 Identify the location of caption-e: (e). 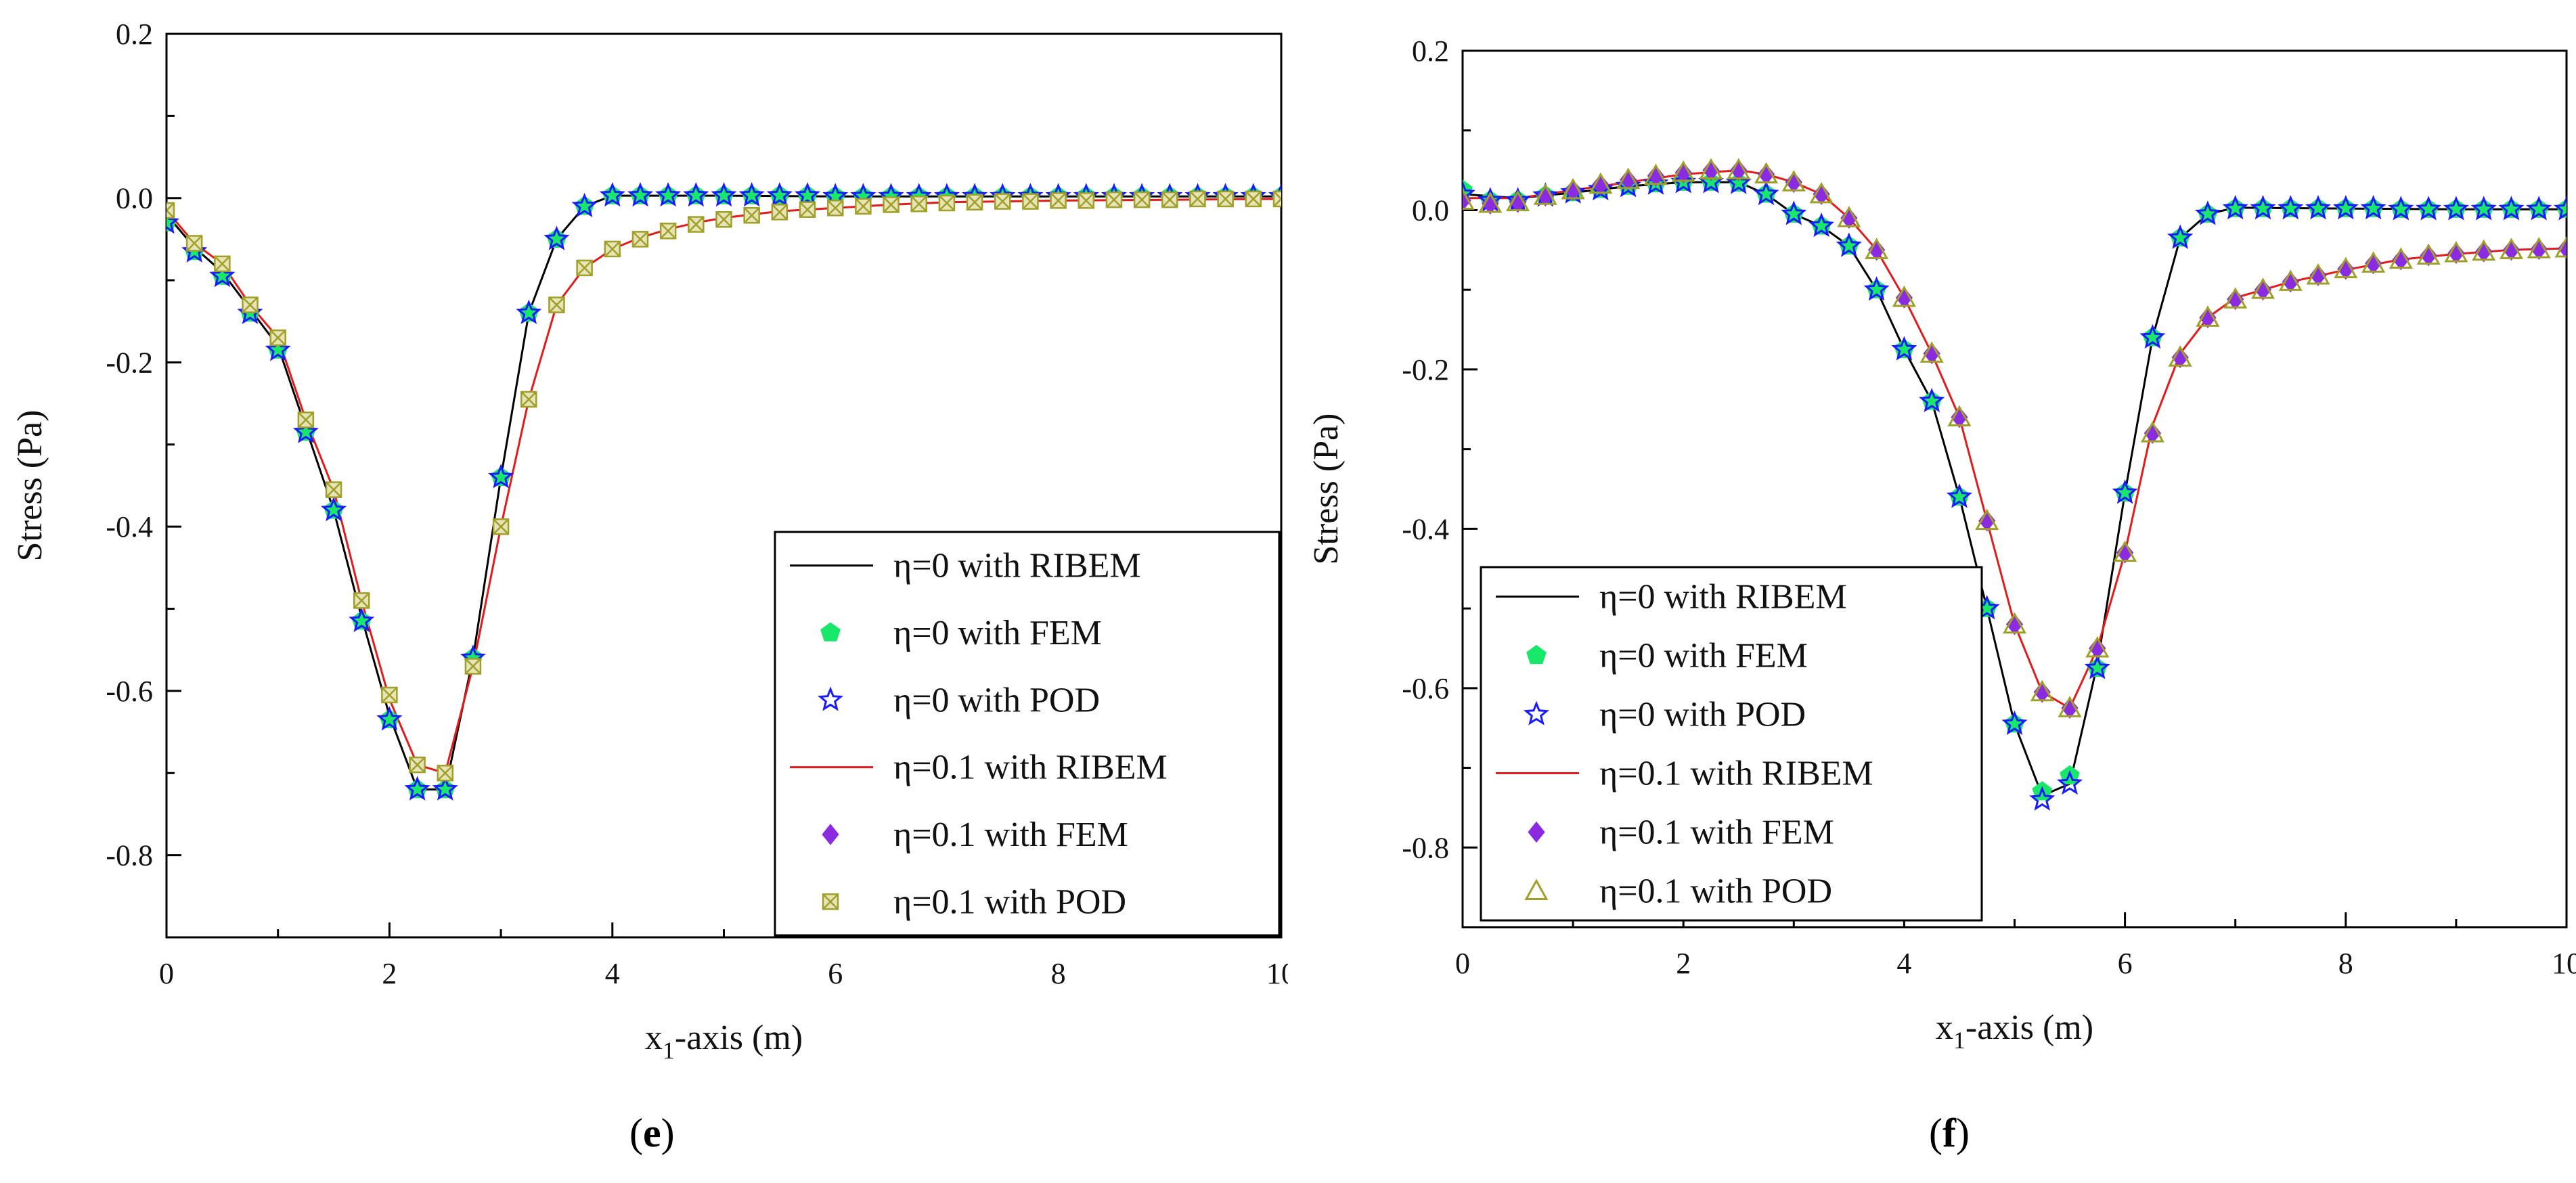
(652, 1133).